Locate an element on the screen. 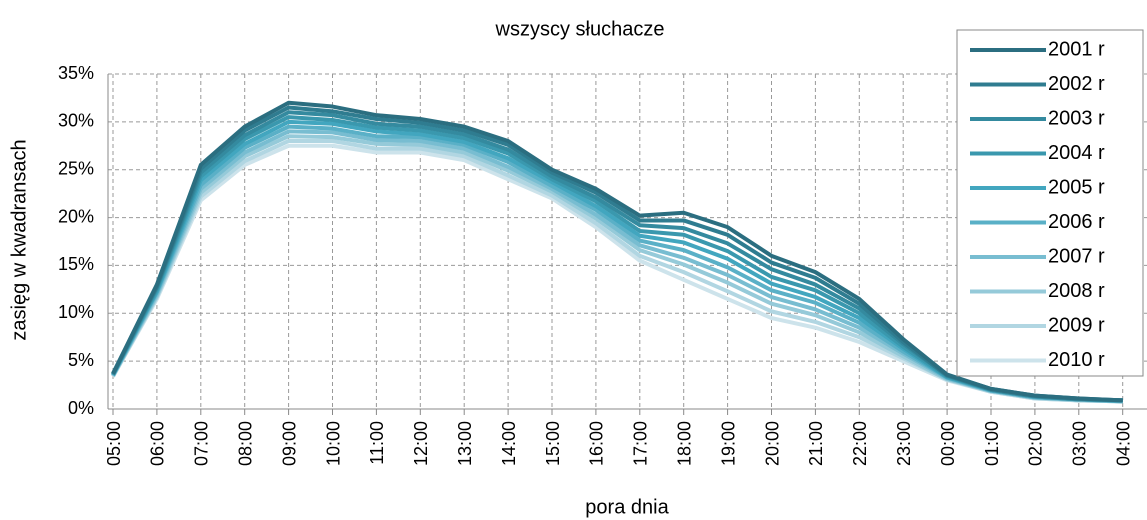 Image resolution: width=1147 pixels, height=520 pixels. x-tick-label: 02:00 is located at coordinates (1036, 443).